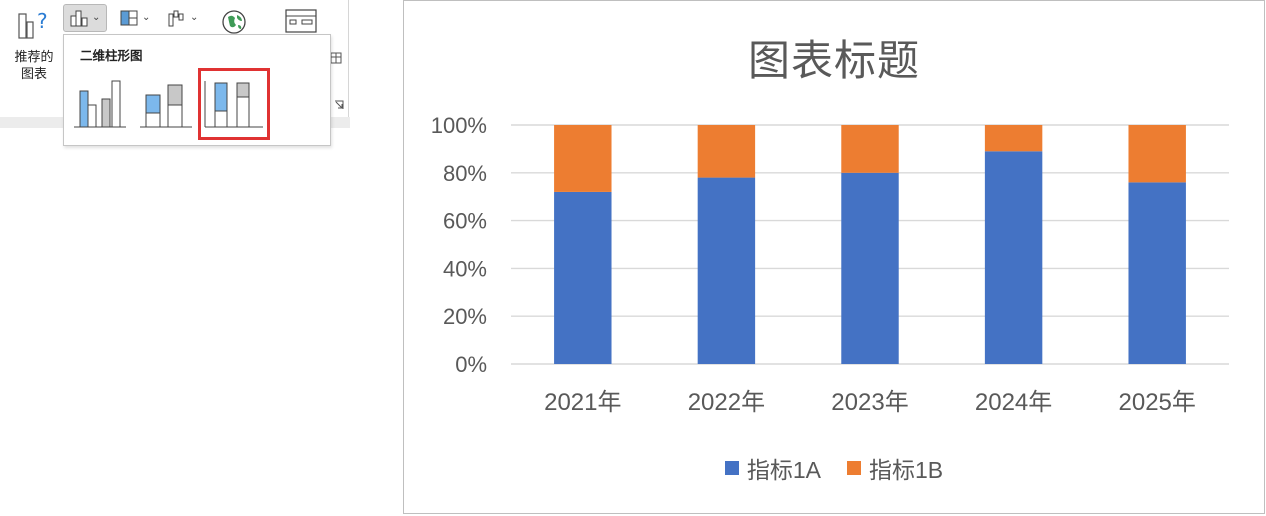  I want to click on gallery-section-title: 二维柱形图, so click(111, 56).